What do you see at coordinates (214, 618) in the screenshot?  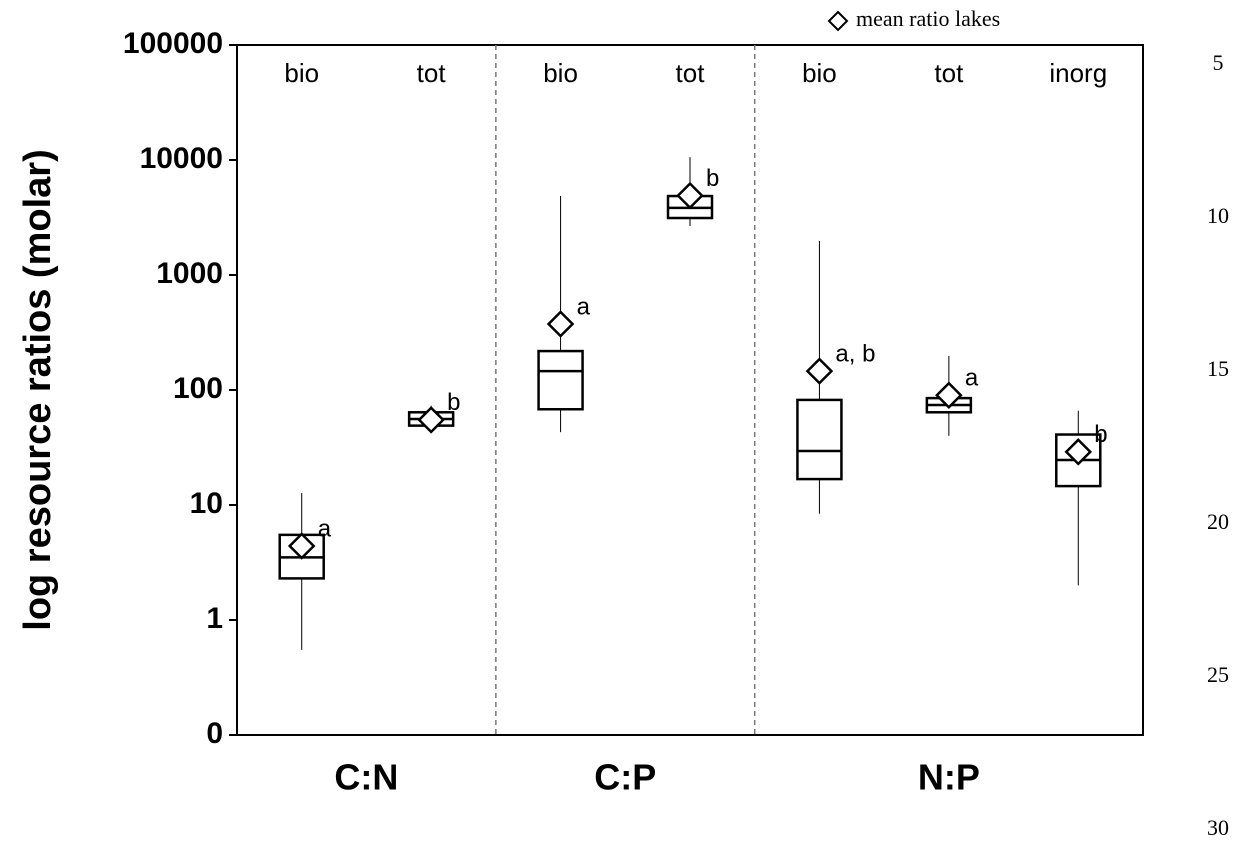 I see `y-tick-label: 1` at bounding box center [214, 618].